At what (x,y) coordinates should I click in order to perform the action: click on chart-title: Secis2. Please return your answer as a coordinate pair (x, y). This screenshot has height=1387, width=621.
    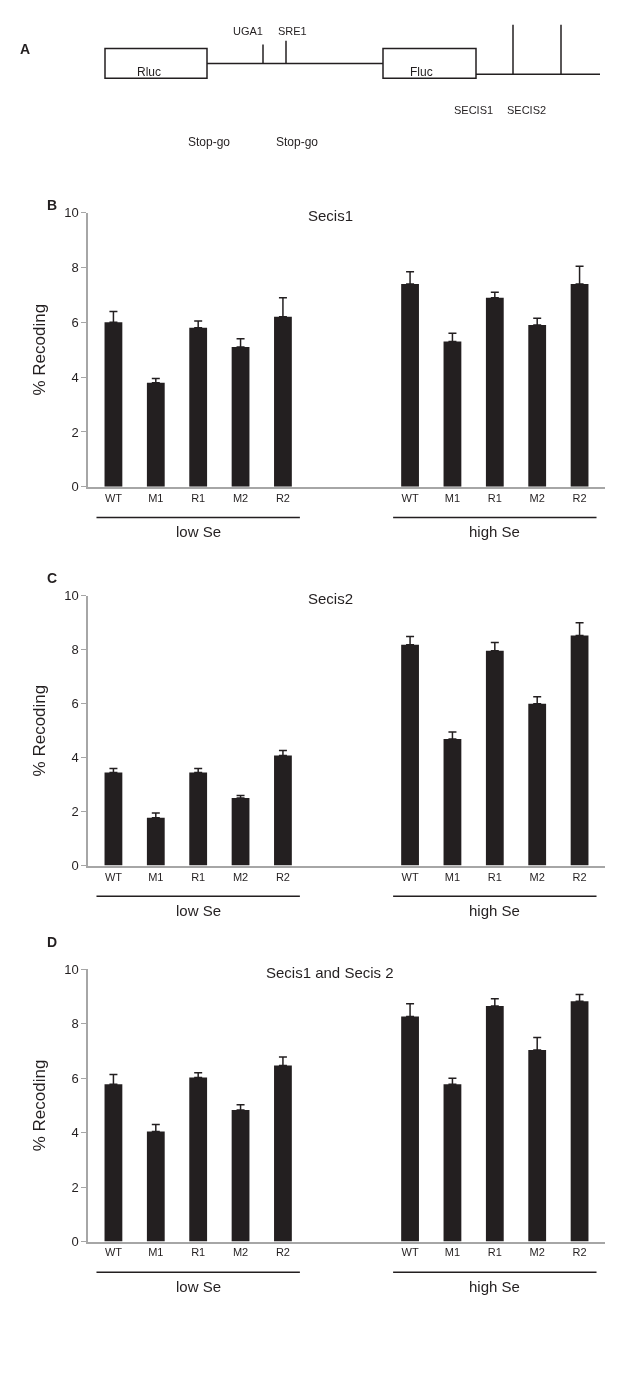
    Looking at the image, I should click on (331, 598).